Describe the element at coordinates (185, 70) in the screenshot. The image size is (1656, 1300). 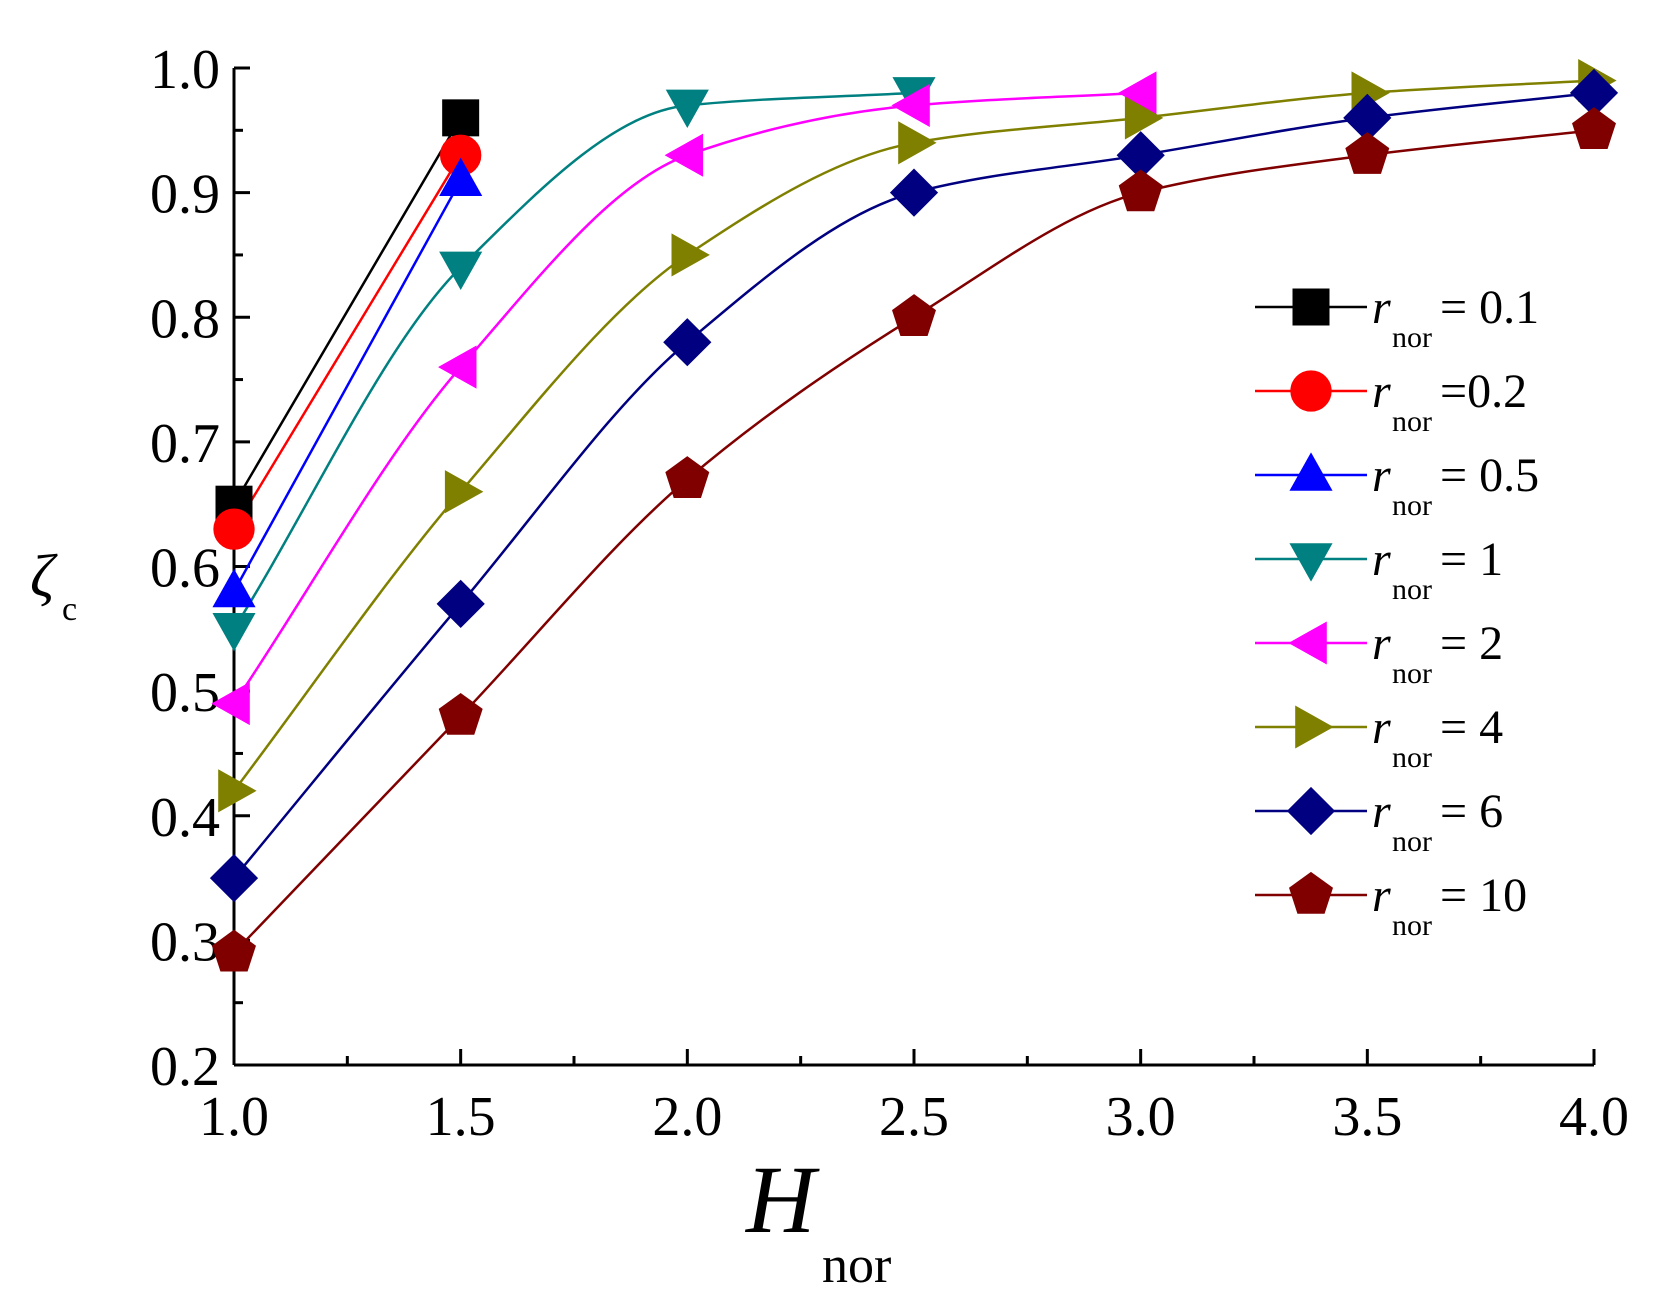
I see `y-tick-label: 1.0` at that location.